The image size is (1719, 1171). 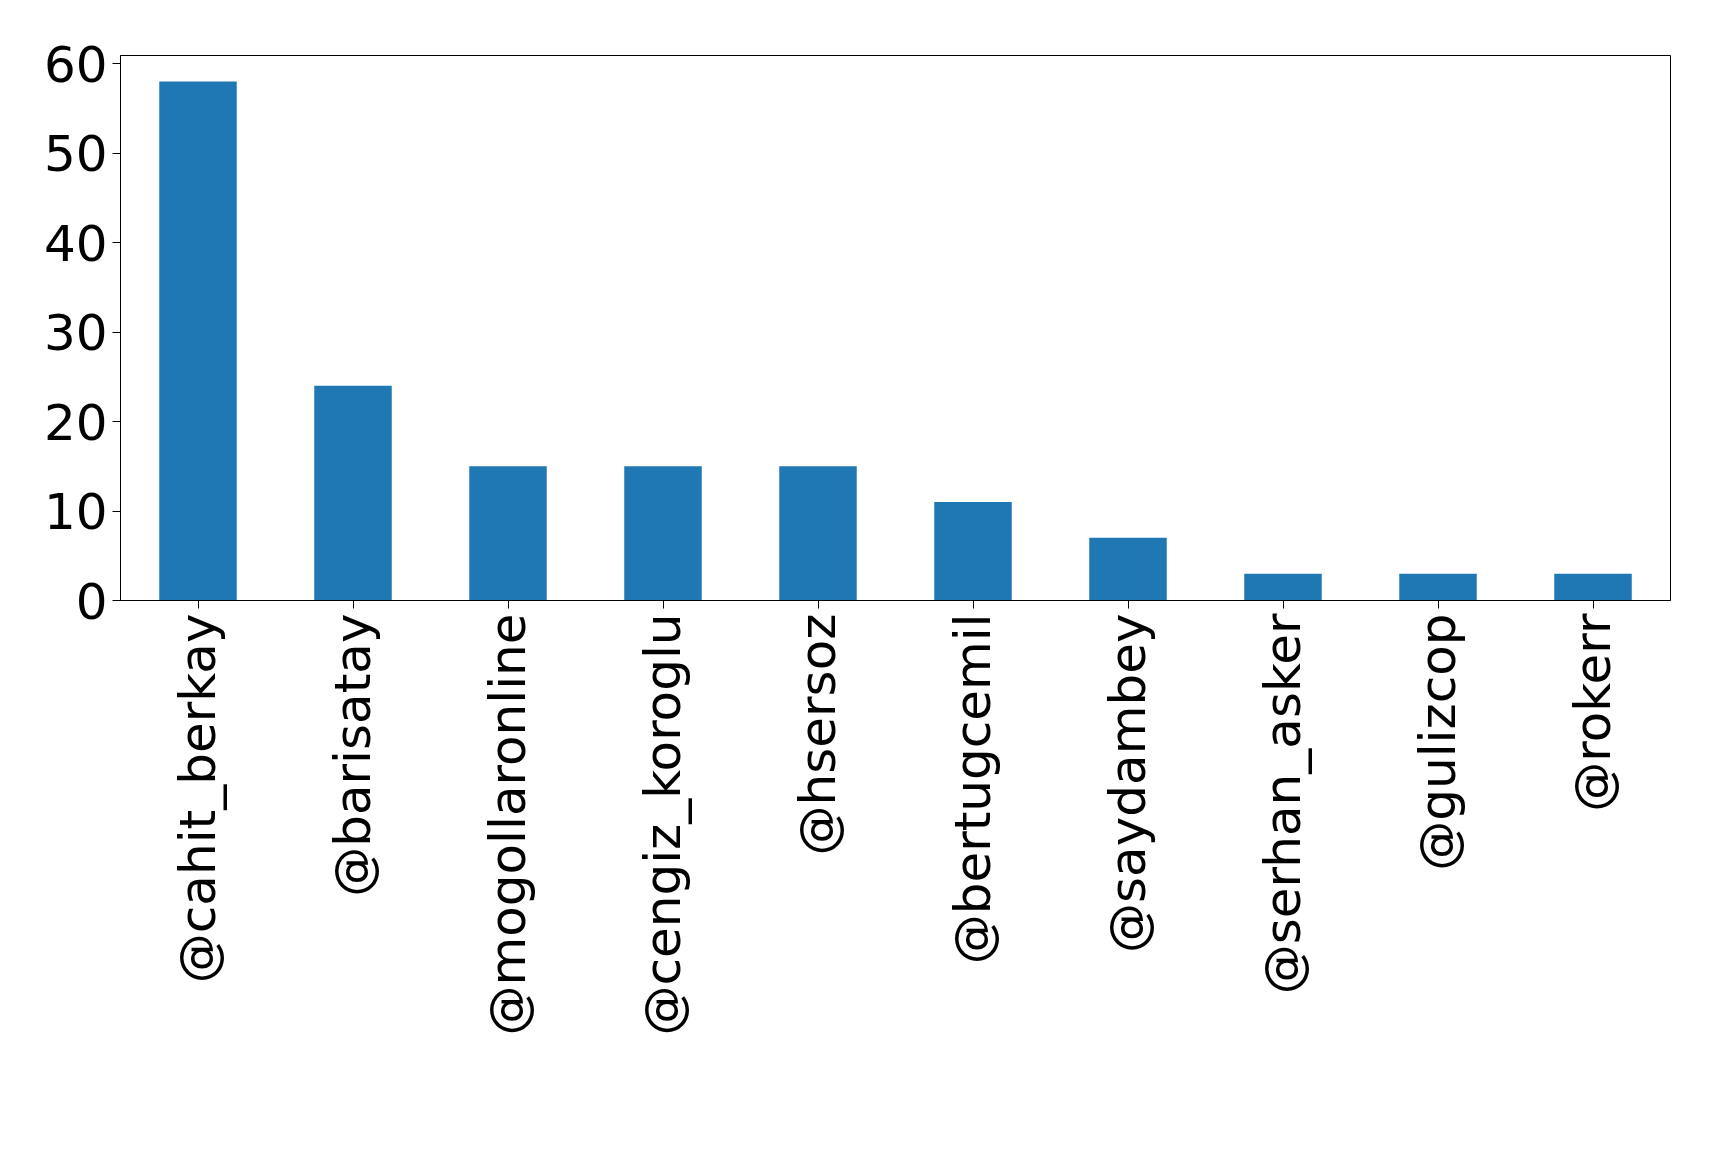 I want to click on y-tick-label: 50, so click(x=75, y=154).